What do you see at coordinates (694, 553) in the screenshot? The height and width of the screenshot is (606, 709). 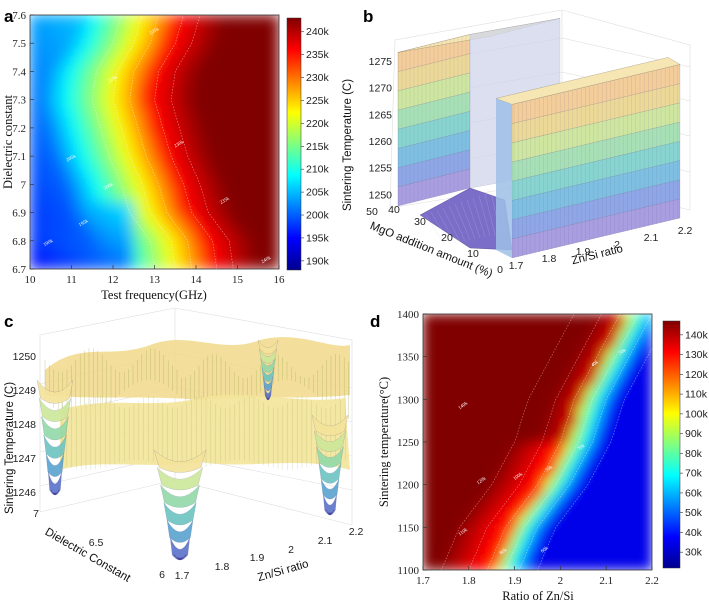 I see `colorbar-d-tick-label: 30k` at bounding box center [694, 553].